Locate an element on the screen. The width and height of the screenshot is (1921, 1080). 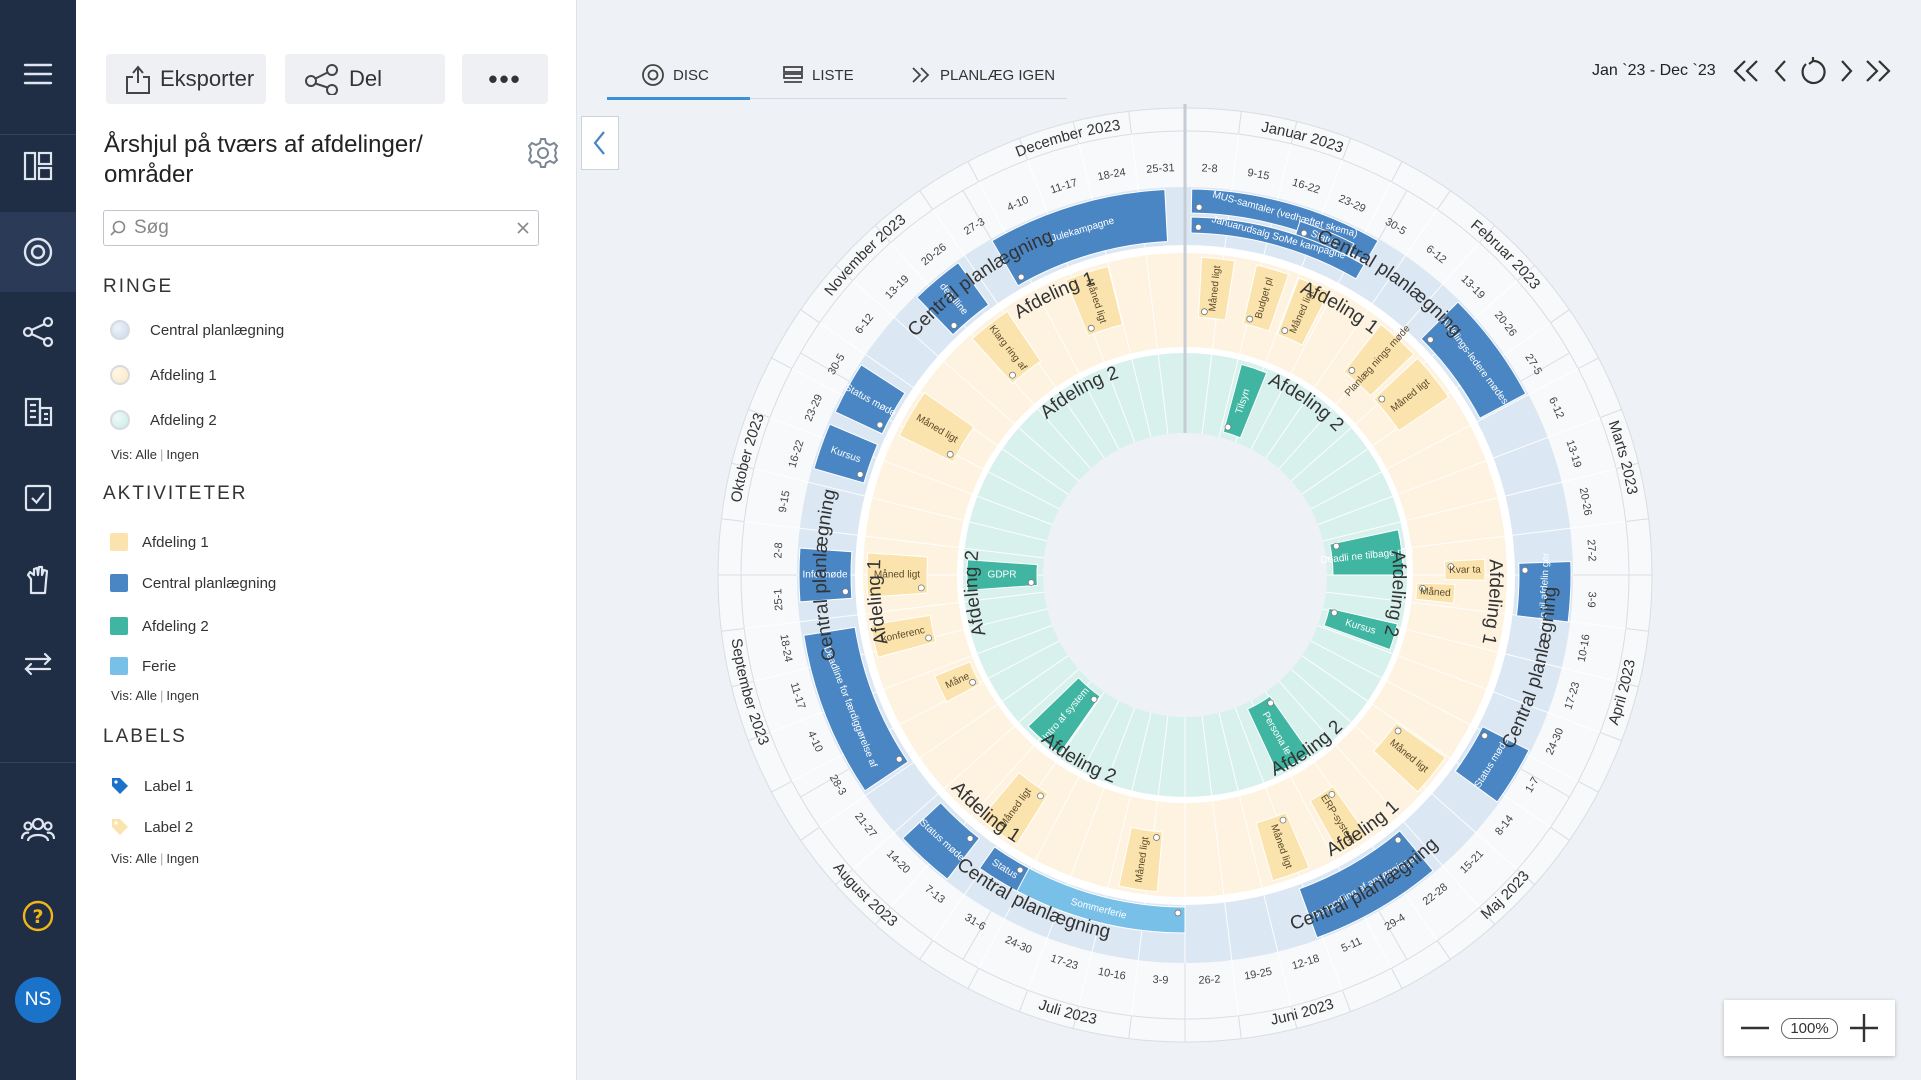
nav-rail: ? NS is located at coordinates (38, 540).